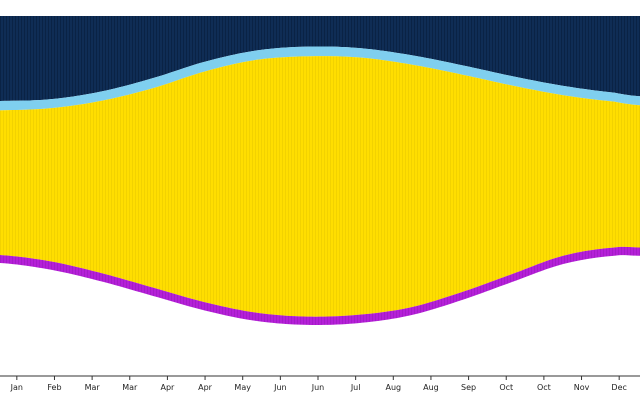 The height and width of the screenshot is (400, 640). What do you see at coordinates (54, 387) in the screenshot?
I see `x-tick-label: Feb` at bounding box center [54, 387].